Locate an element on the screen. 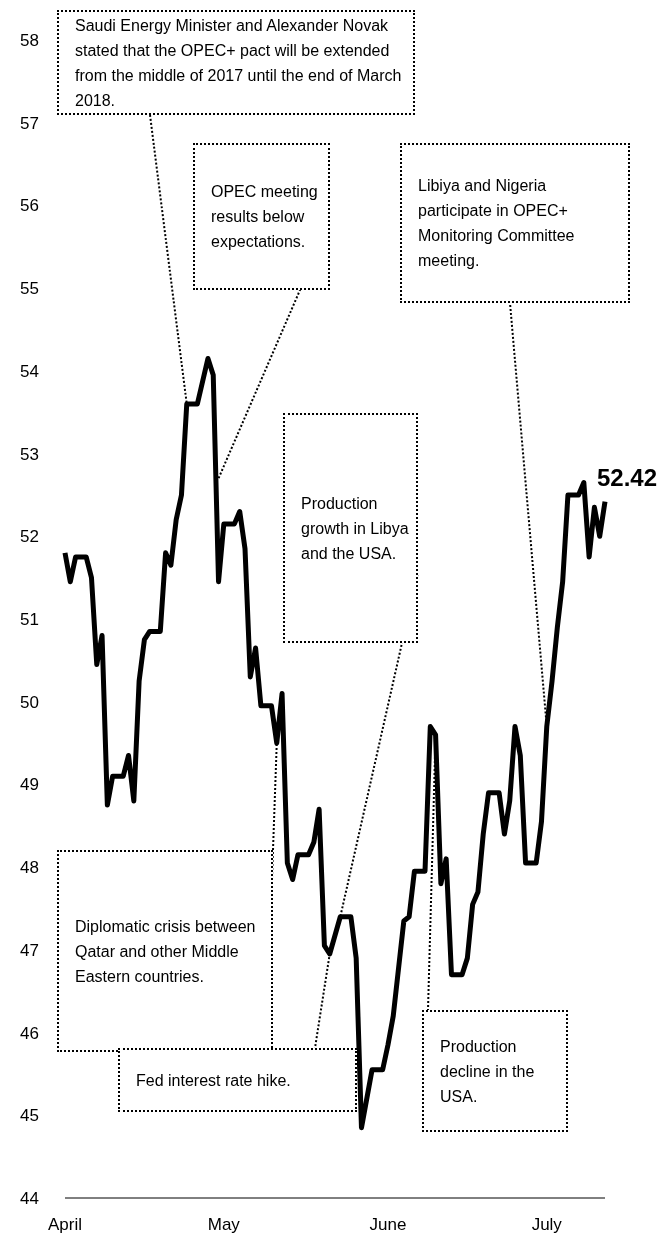 The width and height of the screenshot is (663, 1248). y-tick-label: 45 is located at coordinates (29, 1116).